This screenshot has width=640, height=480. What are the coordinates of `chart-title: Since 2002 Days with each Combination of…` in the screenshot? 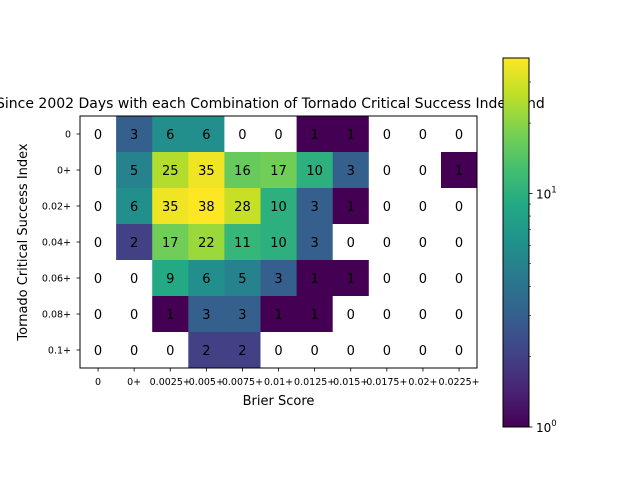 It's located at (272, 104).